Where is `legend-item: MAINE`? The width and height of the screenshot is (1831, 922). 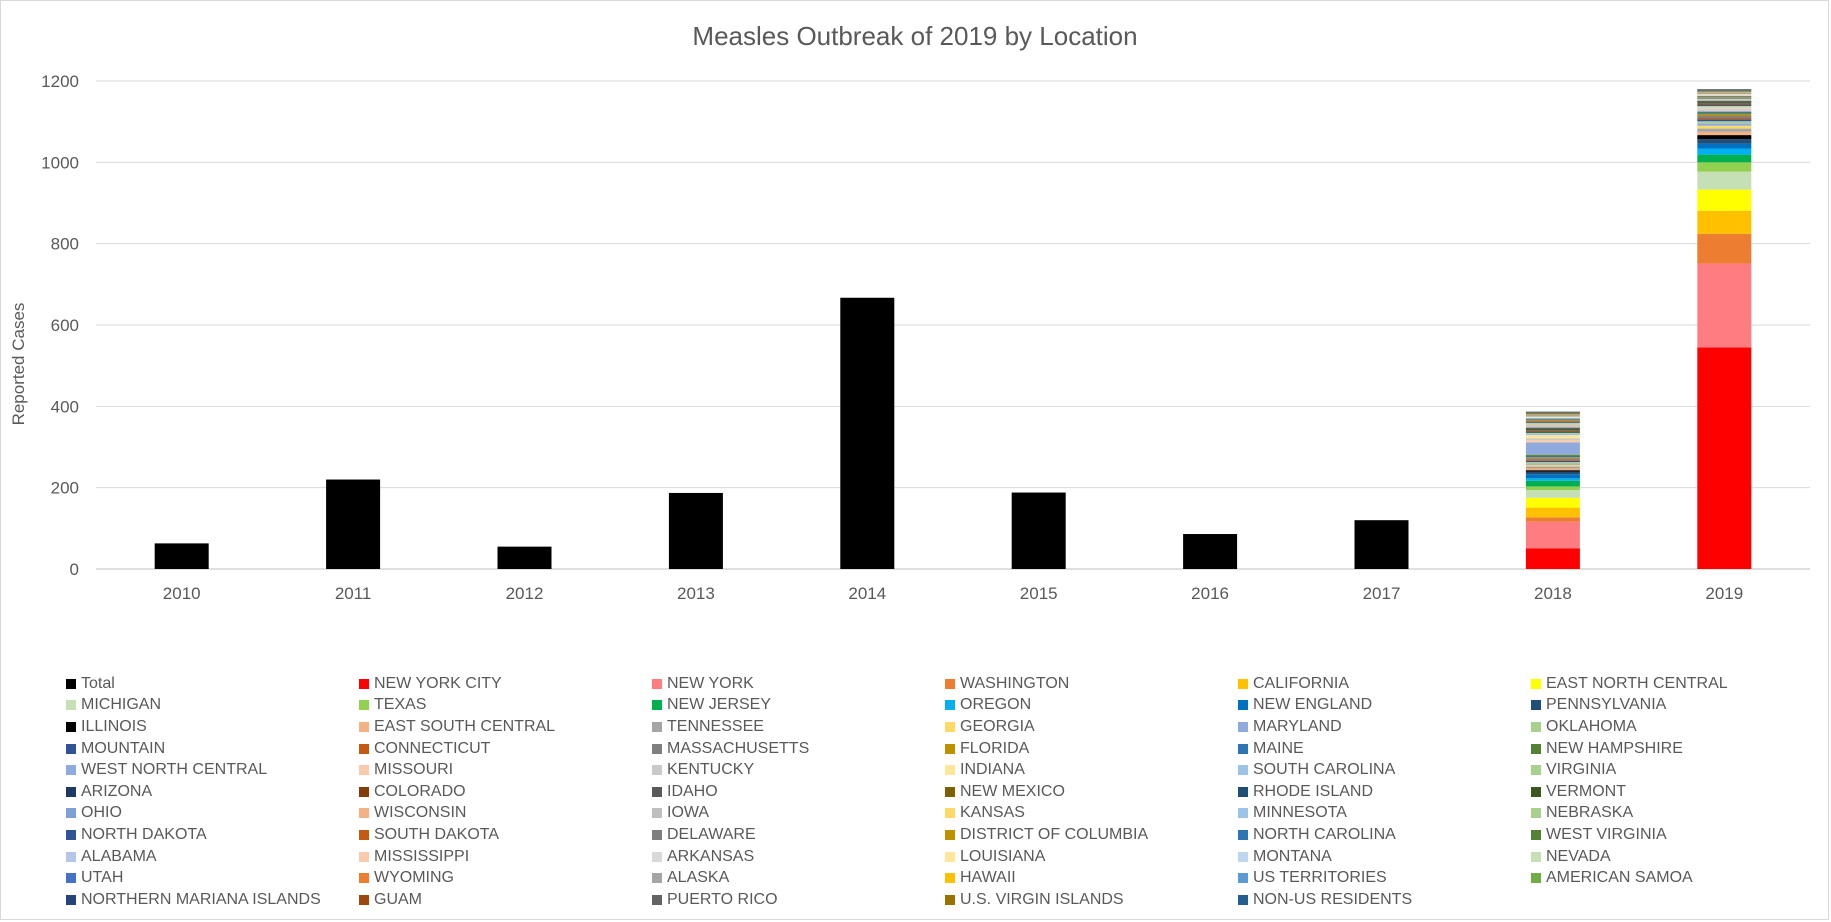
legend-item: MAINE is located at coordinates (1384, 749).